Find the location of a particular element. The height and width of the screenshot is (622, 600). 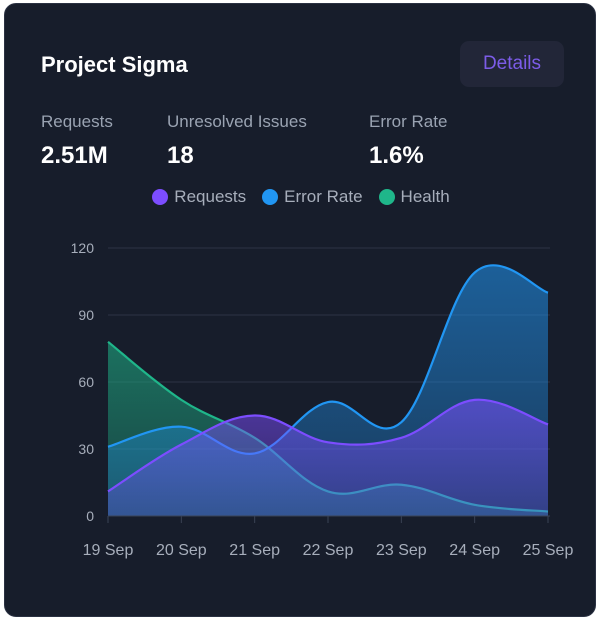

stat-value: 1.6% is located at coordinates (396, 155).